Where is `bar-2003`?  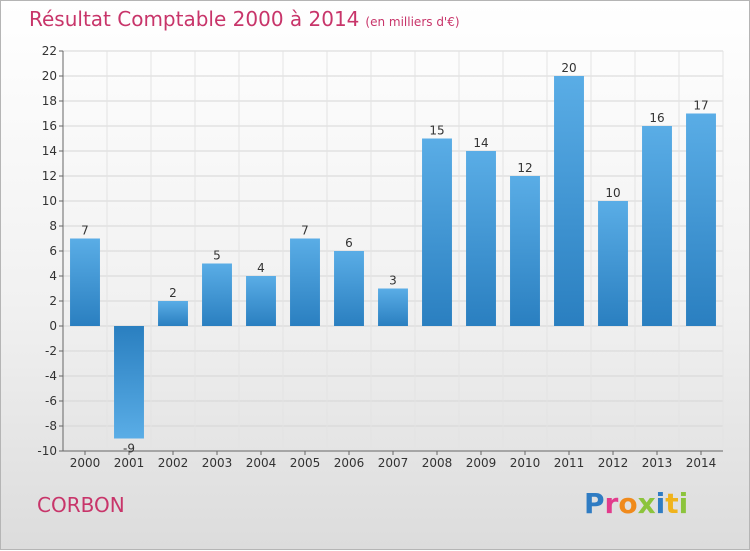 bar-2003 is located at coordinates (217, 294).